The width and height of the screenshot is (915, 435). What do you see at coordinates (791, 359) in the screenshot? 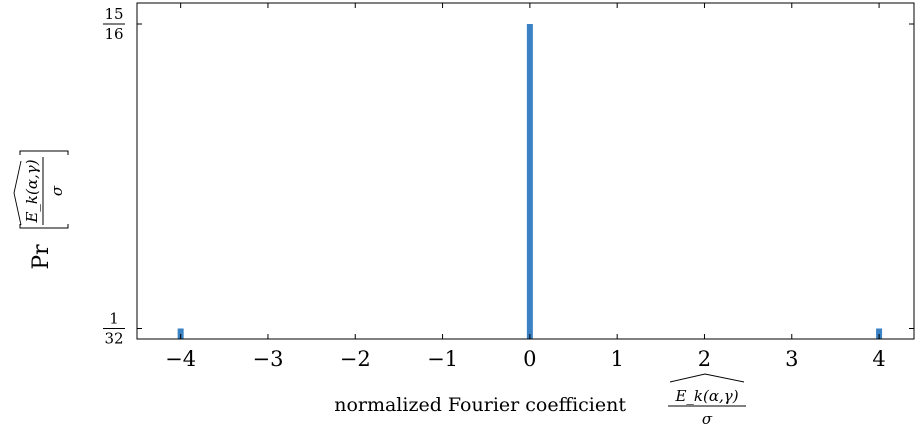
I see `x-tick-label-7: 3` at bounding box center [791, 359].